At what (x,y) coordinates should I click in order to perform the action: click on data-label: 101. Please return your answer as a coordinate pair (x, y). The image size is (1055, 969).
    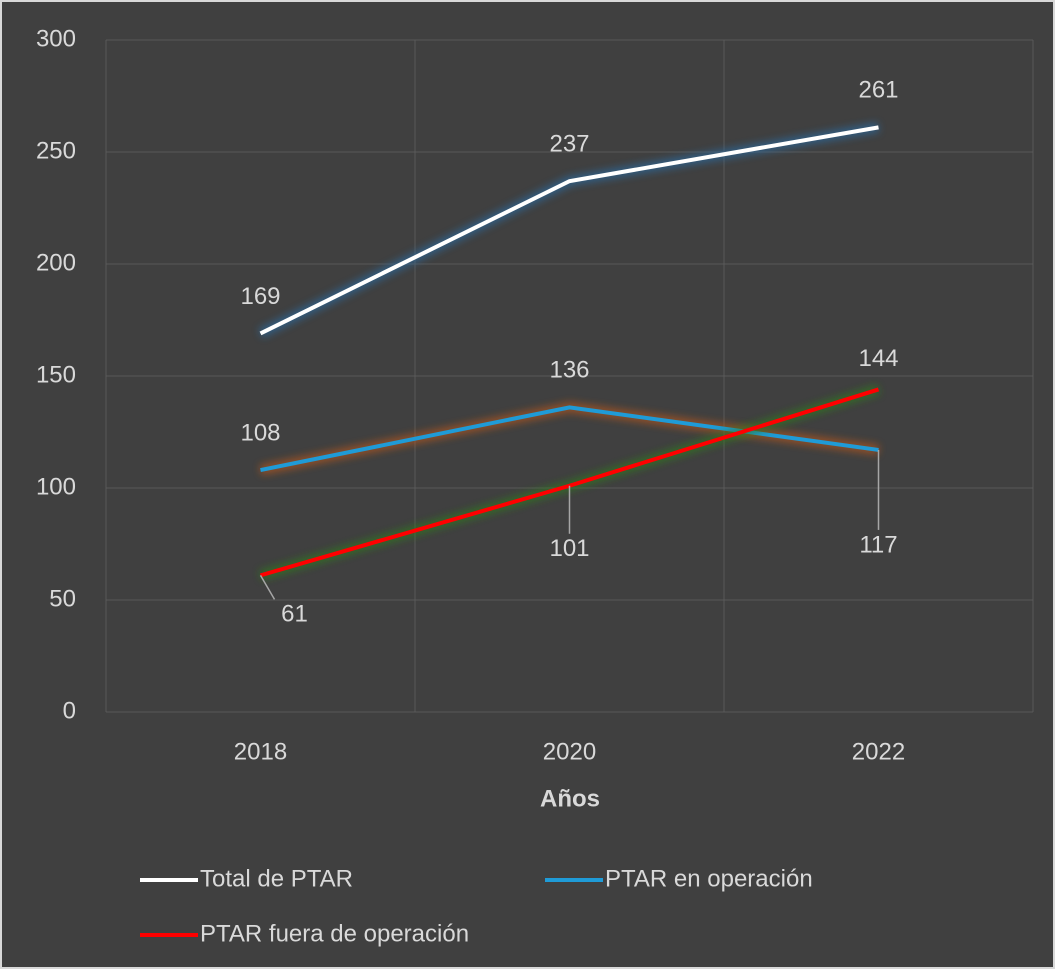
    Looking at the image, I should click on (569, 548).